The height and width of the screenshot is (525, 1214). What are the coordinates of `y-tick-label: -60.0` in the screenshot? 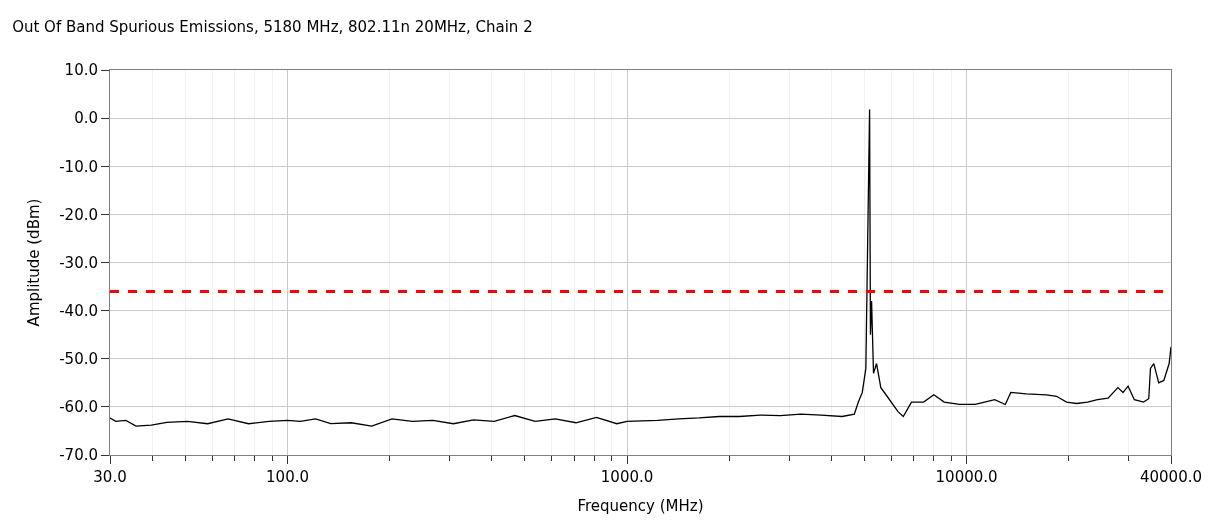 It's located at (78, 407).